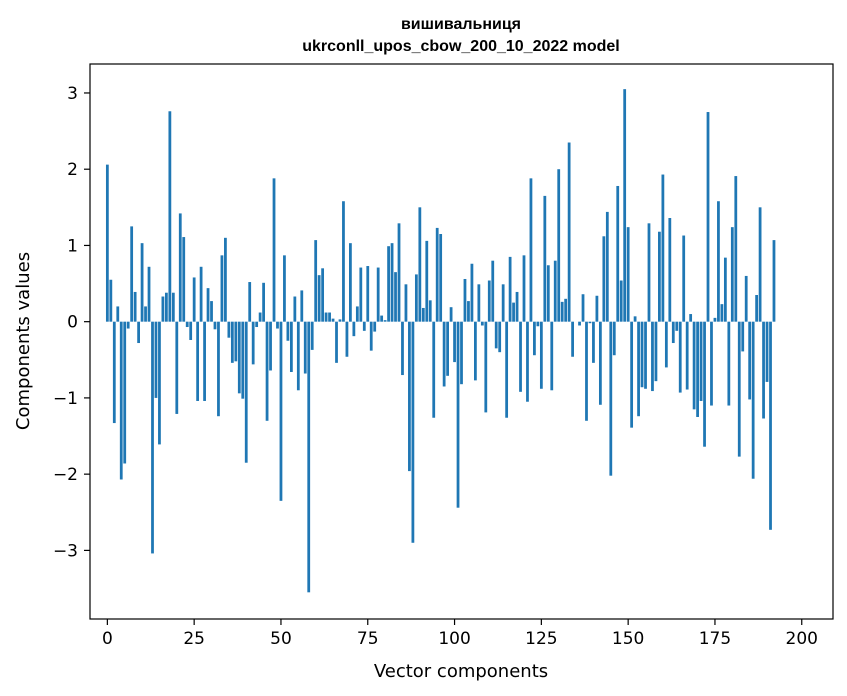  I want to click on y-tick-label: −2, so click(65, 475).